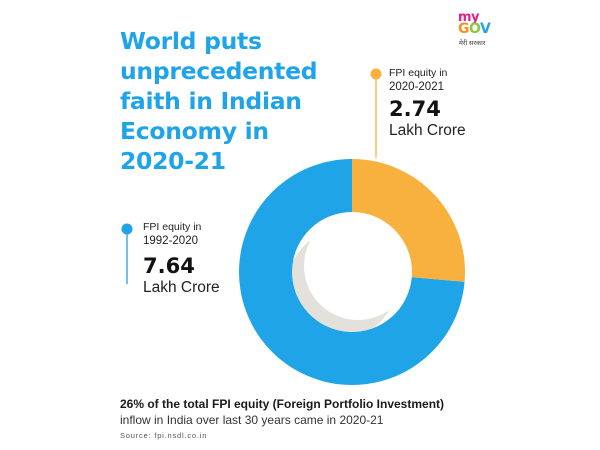 The width and height of the screenshot is (600, 450). Describe the element at coordinates (169, 266) in the screenshot. I see `annotation-value: 7.64` at that location.